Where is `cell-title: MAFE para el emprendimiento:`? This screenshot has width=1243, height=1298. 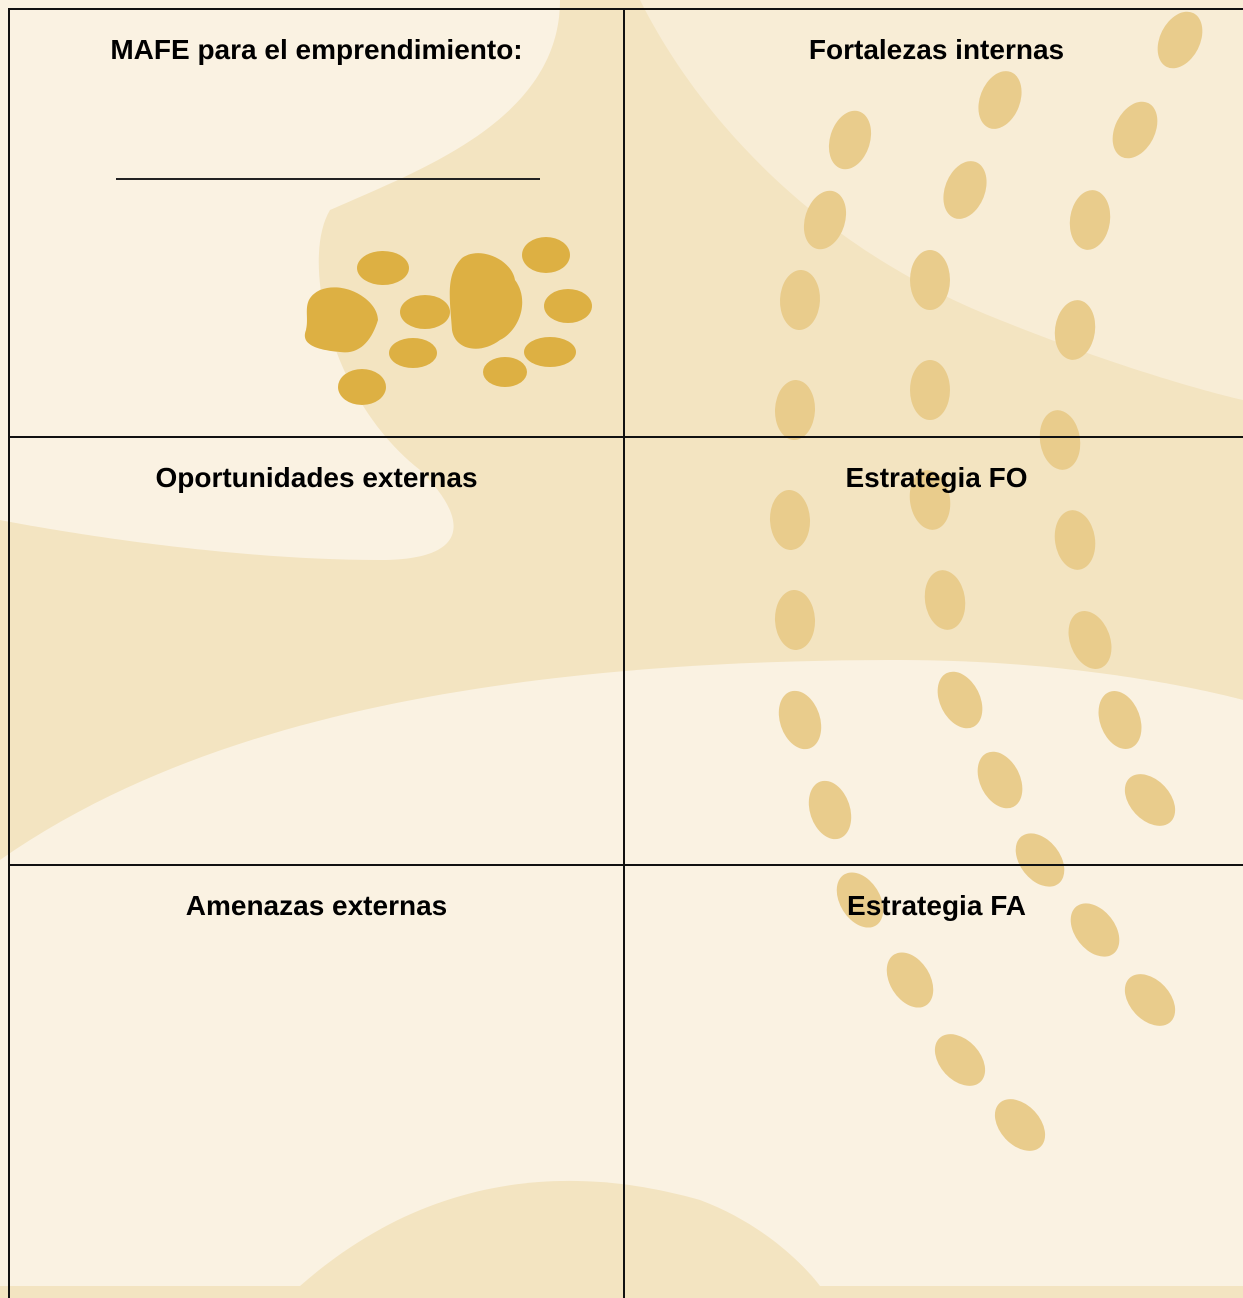 cell-title: MAFE para el emprendimiento: is located at coordinates (316, 49).